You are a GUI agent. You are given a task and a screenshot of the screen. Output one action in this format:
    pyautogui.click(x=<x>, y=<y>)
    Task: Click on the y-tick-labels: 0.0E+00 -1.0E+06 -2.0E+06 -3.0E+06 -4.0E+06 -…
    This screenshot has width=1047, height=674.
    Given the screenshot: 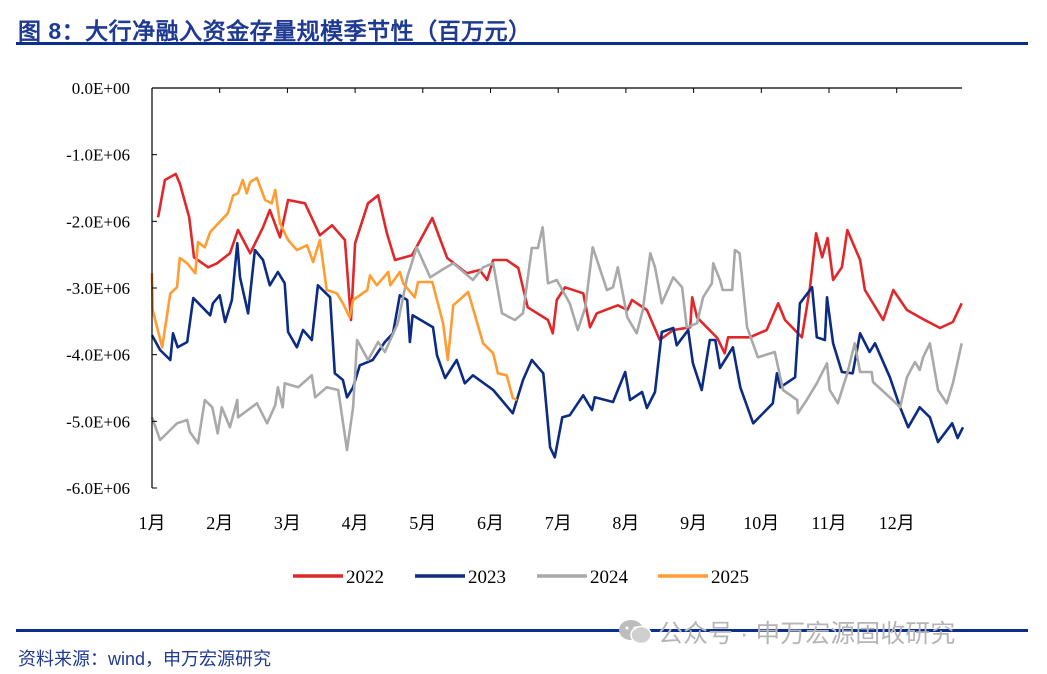 What is the action you would take?
    pyautogui.click(x=98, y=288)
    